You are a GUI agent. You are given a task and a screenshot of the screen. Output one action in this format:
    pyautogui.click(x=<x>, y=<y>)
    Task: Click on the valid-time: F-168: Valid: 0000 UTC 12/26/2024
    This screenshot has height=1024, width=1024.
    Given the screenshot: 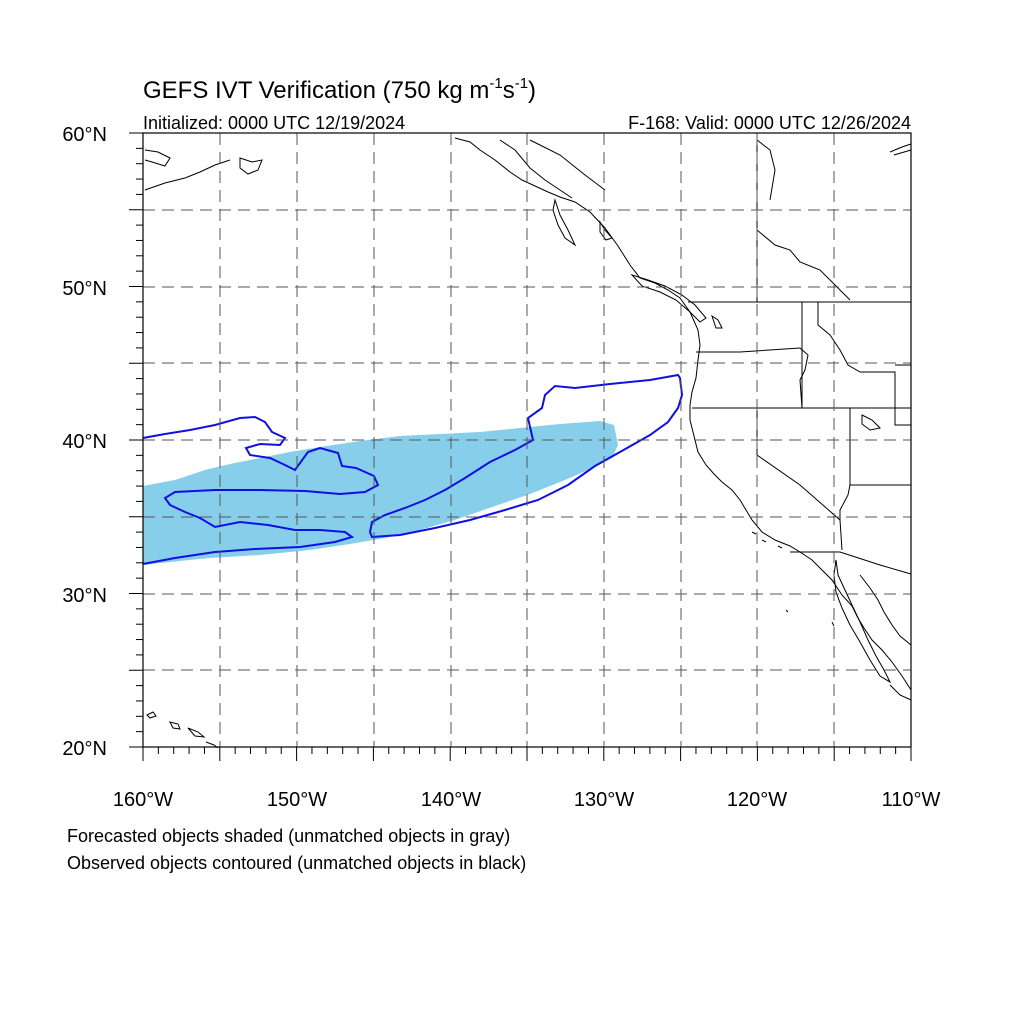 What is the action you would take?
    pyautogui.click(x=769, y=123)
    